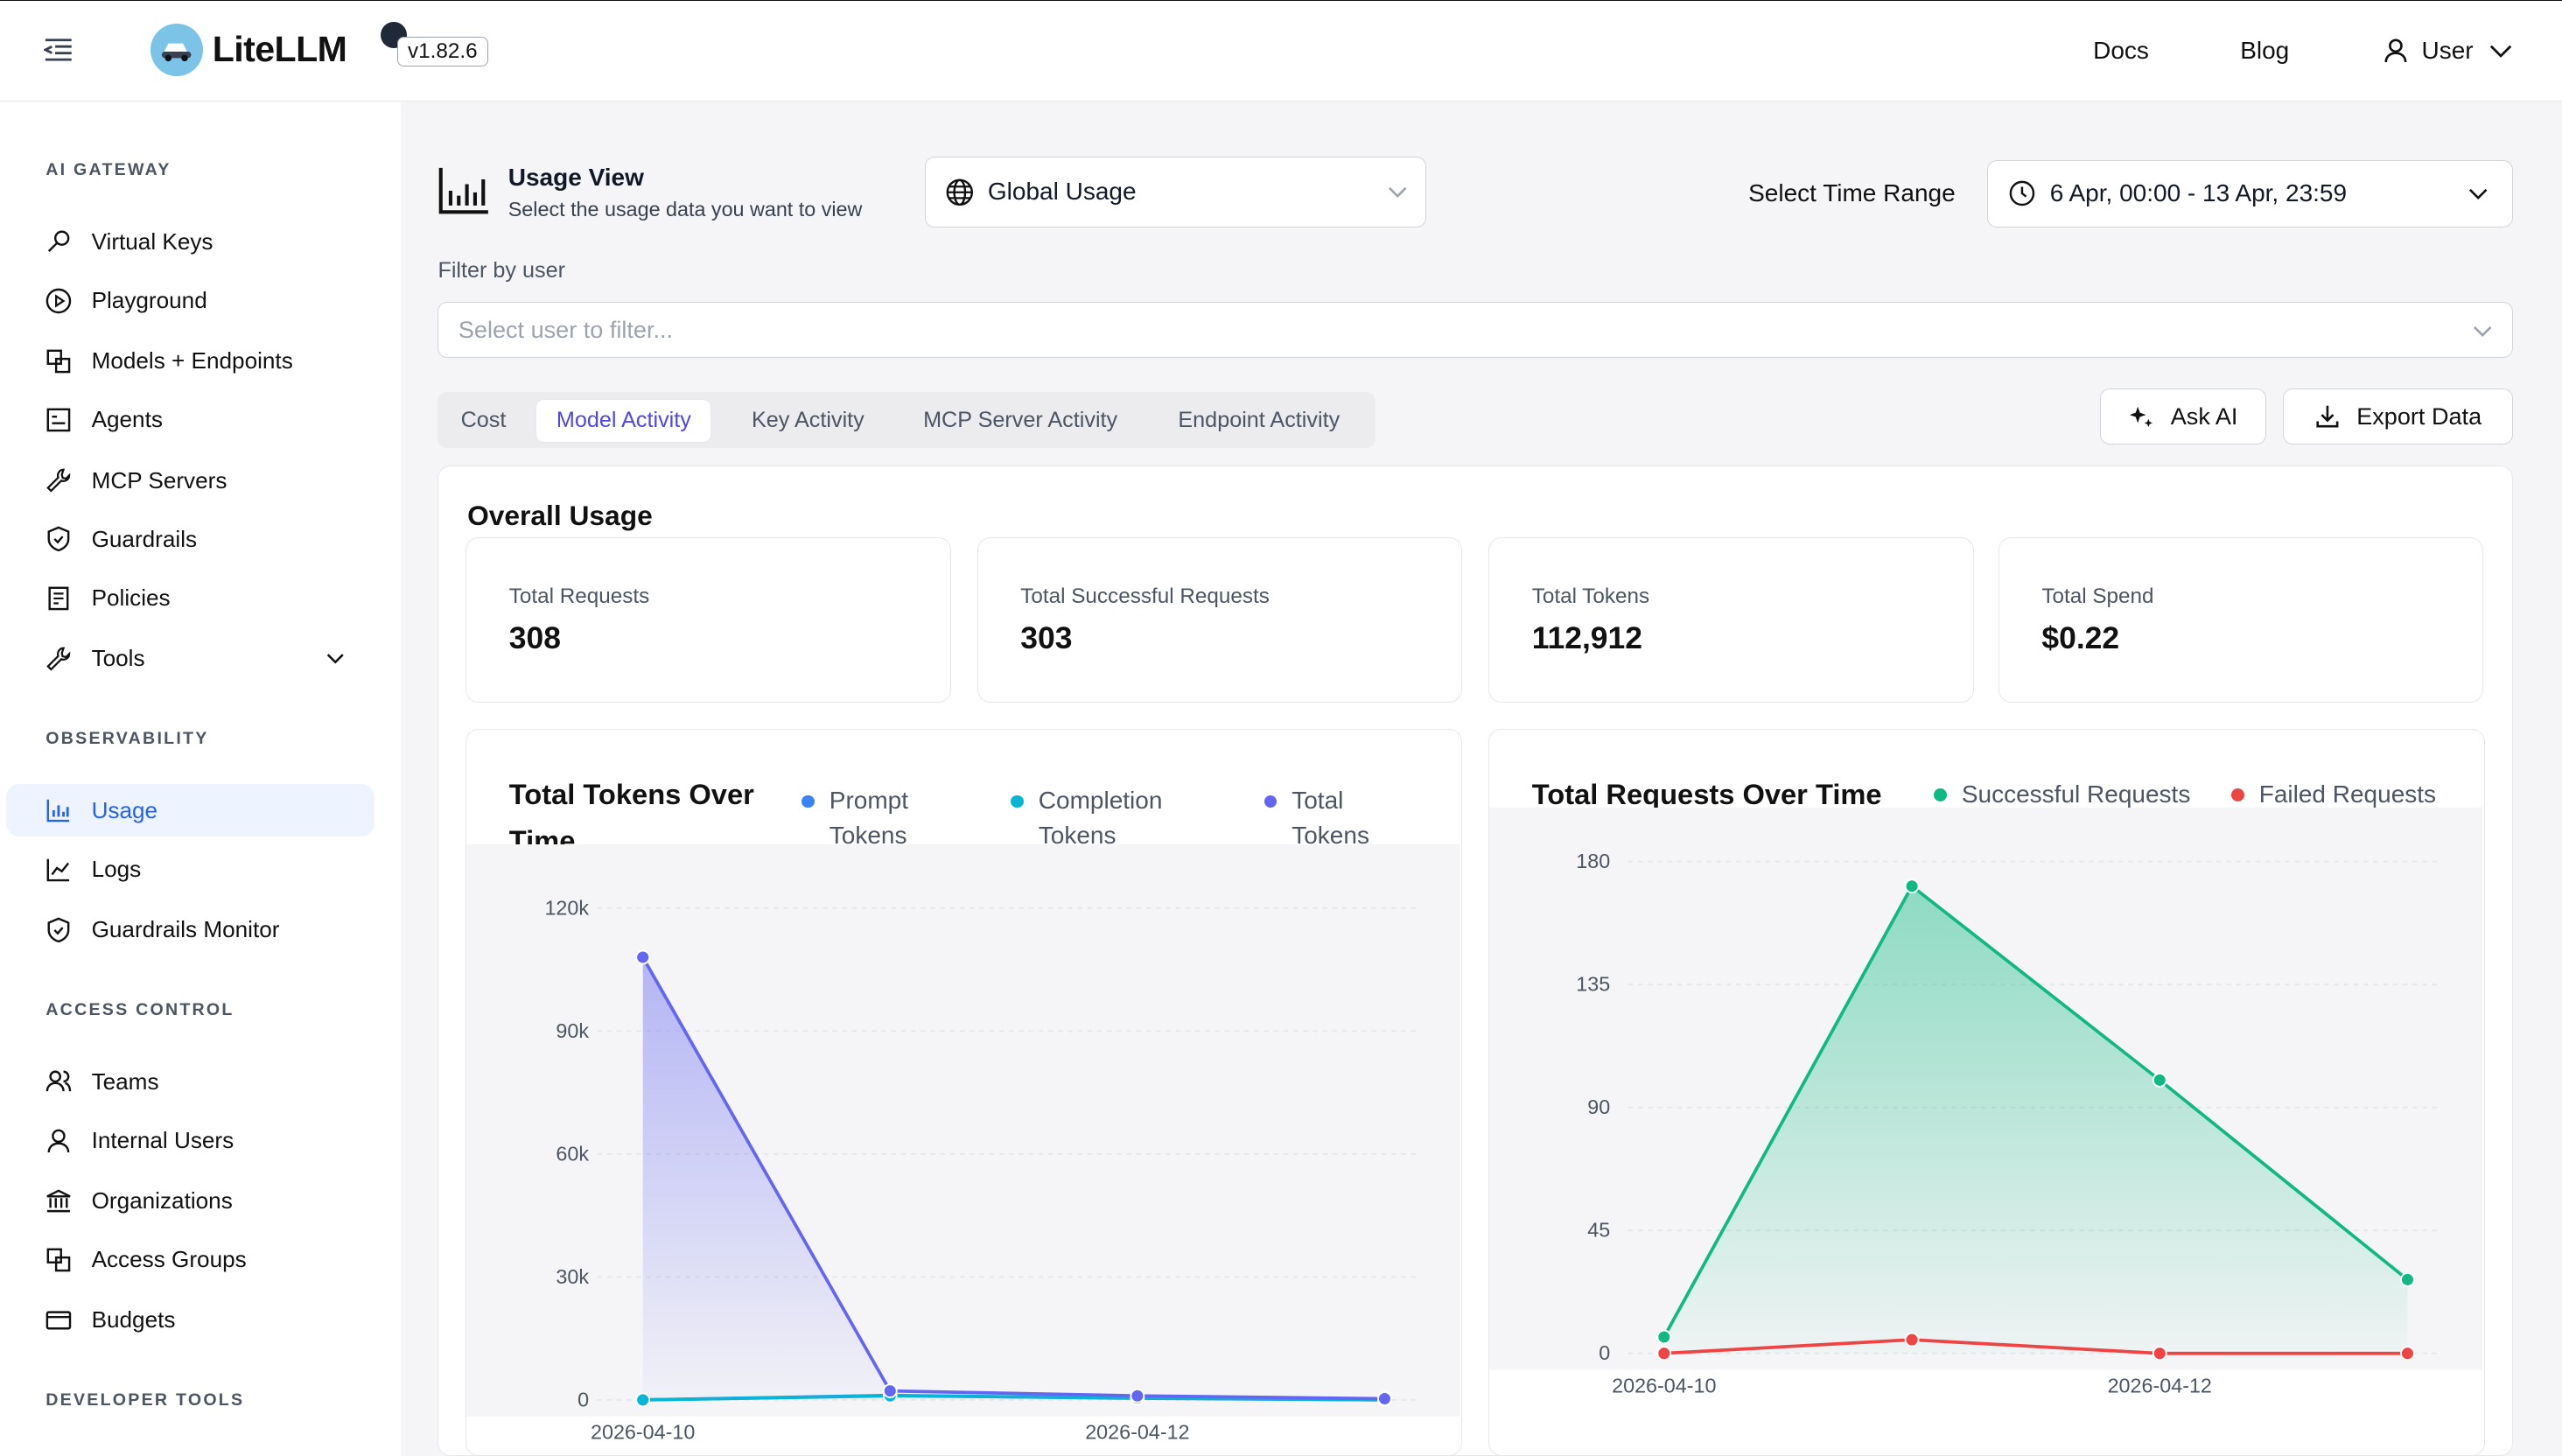 Image resolution: width=2562 pixels, height=1456 pixels. What do you see at coordinates (190, 870) in the screenshot?
I see `sidebar-item-logs: Logs` at bounding box center [190, 870].